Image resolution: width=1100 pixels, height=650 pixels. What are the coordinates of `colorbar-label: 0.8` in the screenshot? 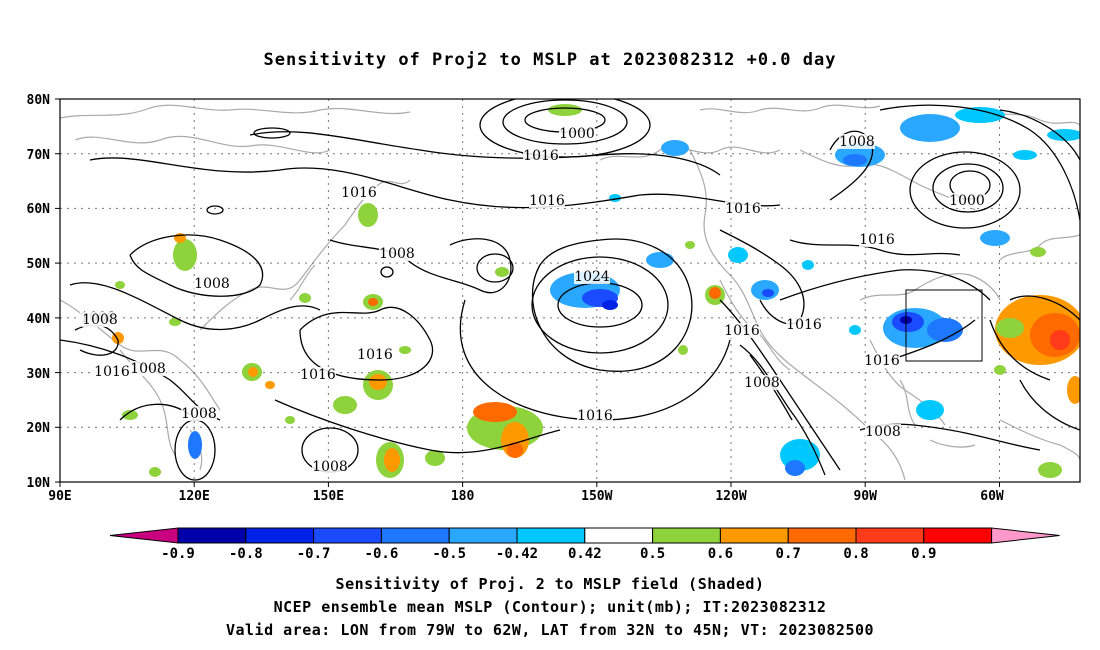 It's located at (855, 554).